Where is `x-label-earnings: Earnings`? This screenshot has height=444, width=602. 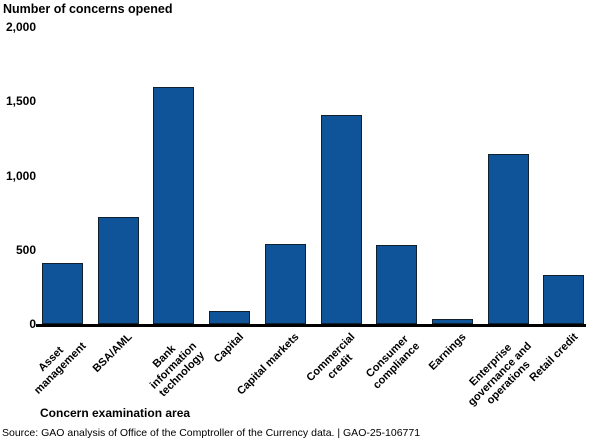 x-label-earnings: Earnings is located at coordinates (448, 352).